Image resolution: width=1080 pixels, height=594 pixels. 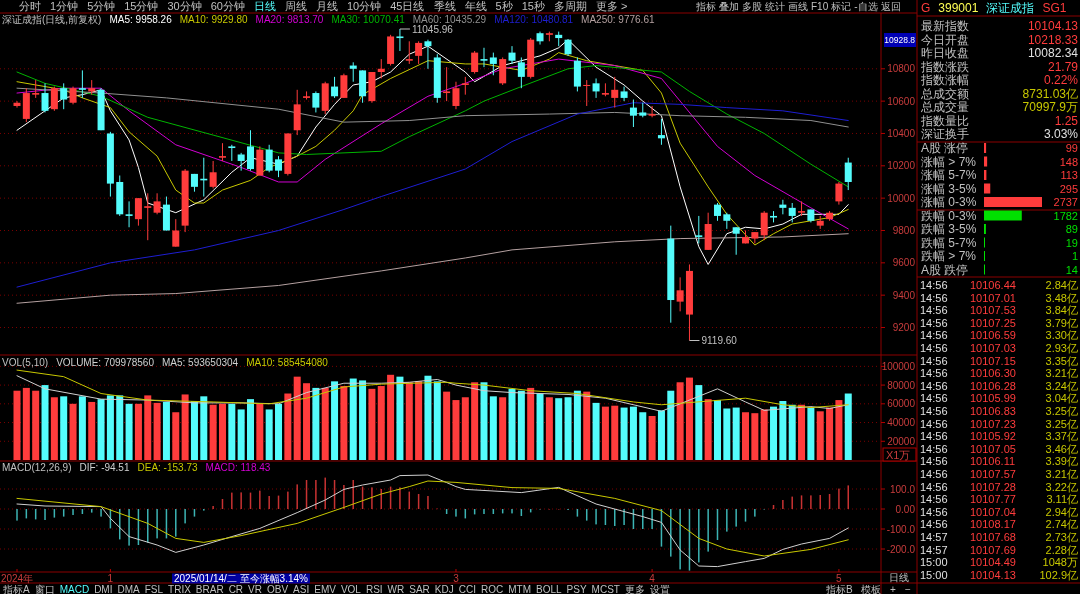 I want to click on text: 2.74亿, so click(x=1061, y=524).